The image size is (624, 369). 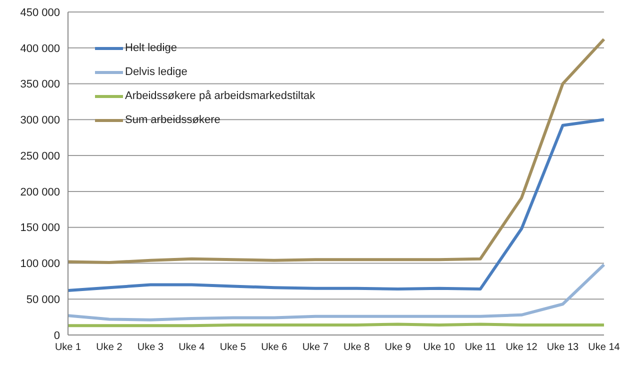 I want to click on x-tick-label: Uke 13, so click(x=563, y=348).